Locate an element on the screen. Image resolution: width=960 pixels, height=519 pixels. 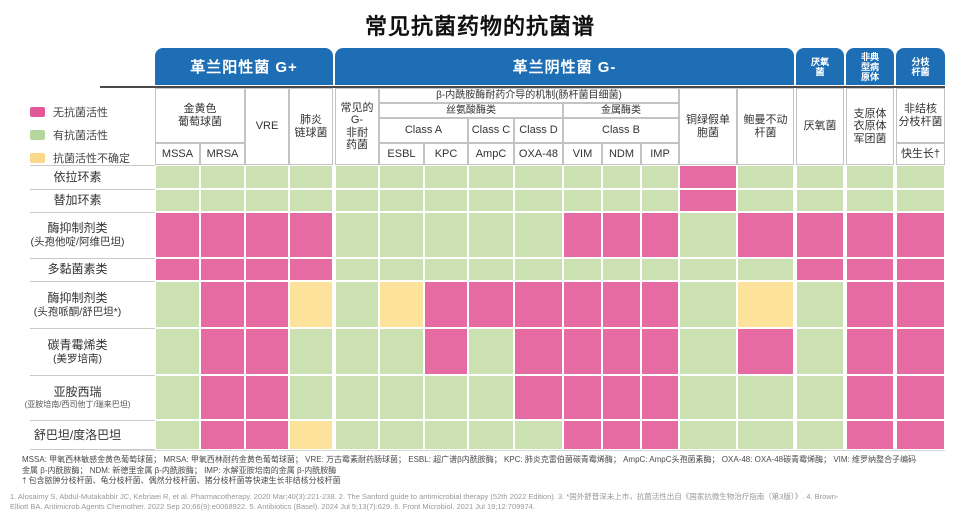
col-header-staph-aureus: 金黄色 葡萄球菌 is located at coordinates (200, 115).